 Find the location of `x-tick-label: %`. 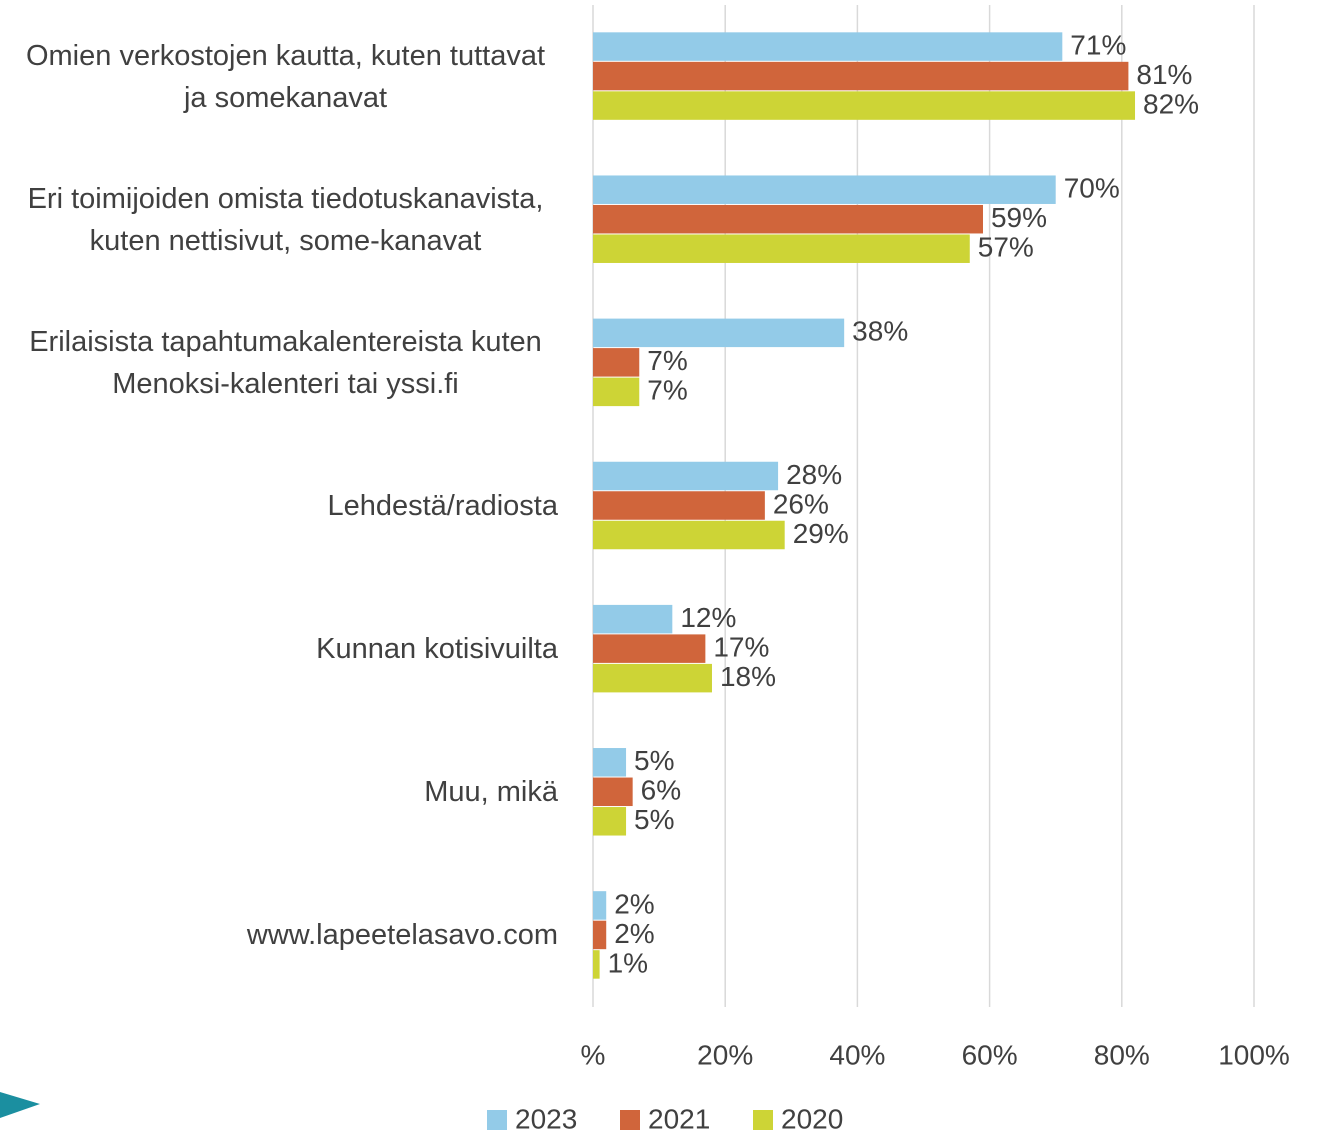

x-tick-label: % is located at coordinates (593, 1054).